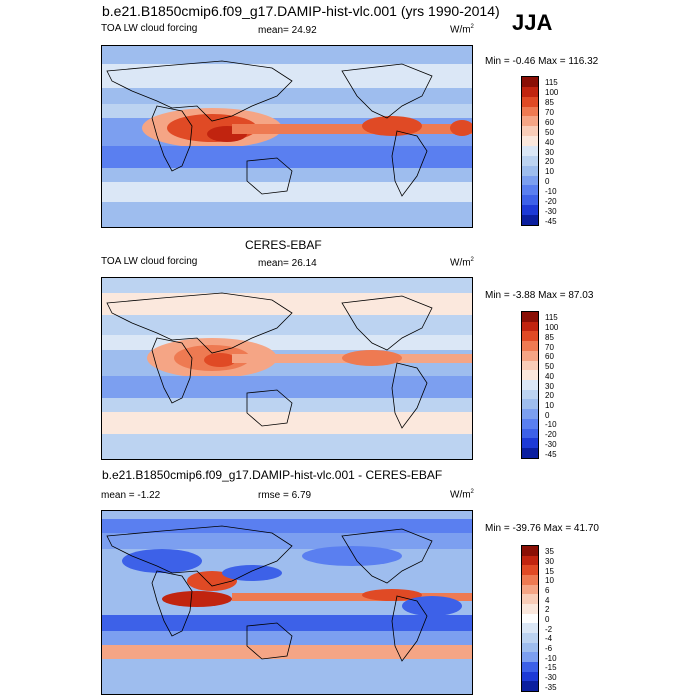 The height and width of the screenshot is (700, 700). What do you see at coordinates (551, 687) in the screenshot?
I see `colorbar-tick-label: -35` at bounding box center [551, 687].